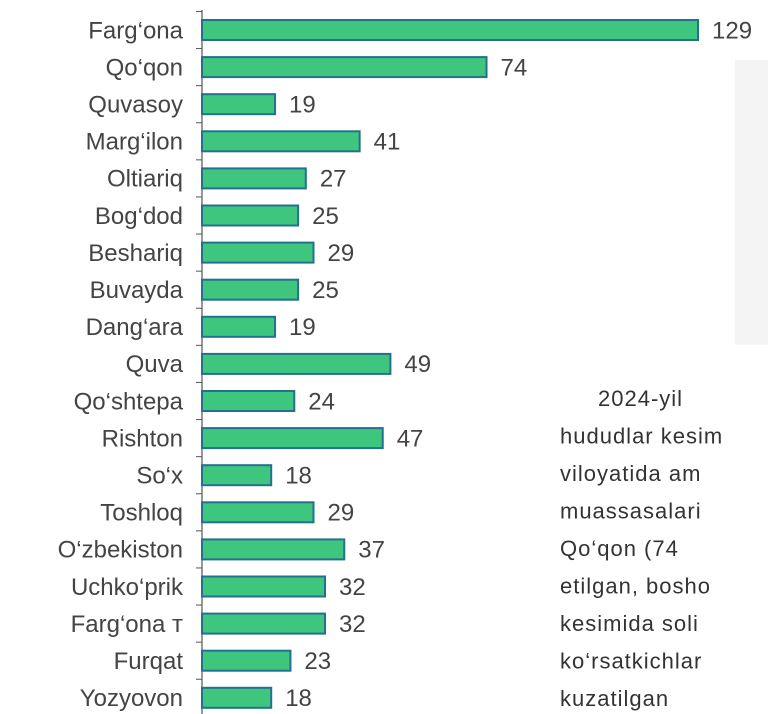  I want to click on category-label: Beshariq, so click(135, 253).